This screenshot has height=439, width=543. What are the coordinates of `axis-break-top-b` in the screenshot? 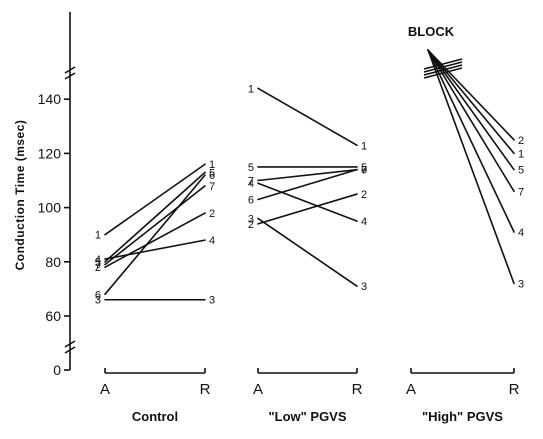 It's located at (70, 76).